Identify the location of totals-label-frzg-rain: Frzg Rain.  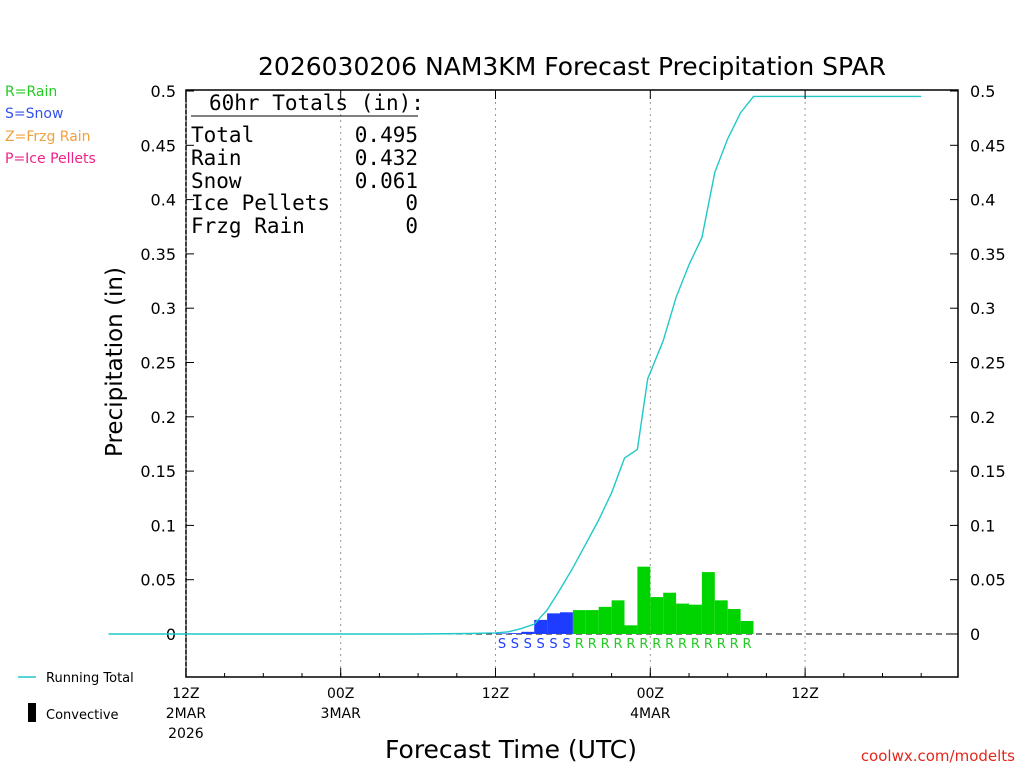
(248, 226).